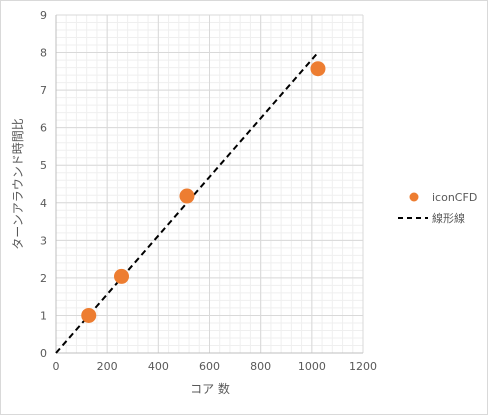 Image resolution: width=488 pixels, height=415 pixels. Describe the element at coordinates (43, 53) in the screenshot. I see `y-tick-label: 8` at that location.